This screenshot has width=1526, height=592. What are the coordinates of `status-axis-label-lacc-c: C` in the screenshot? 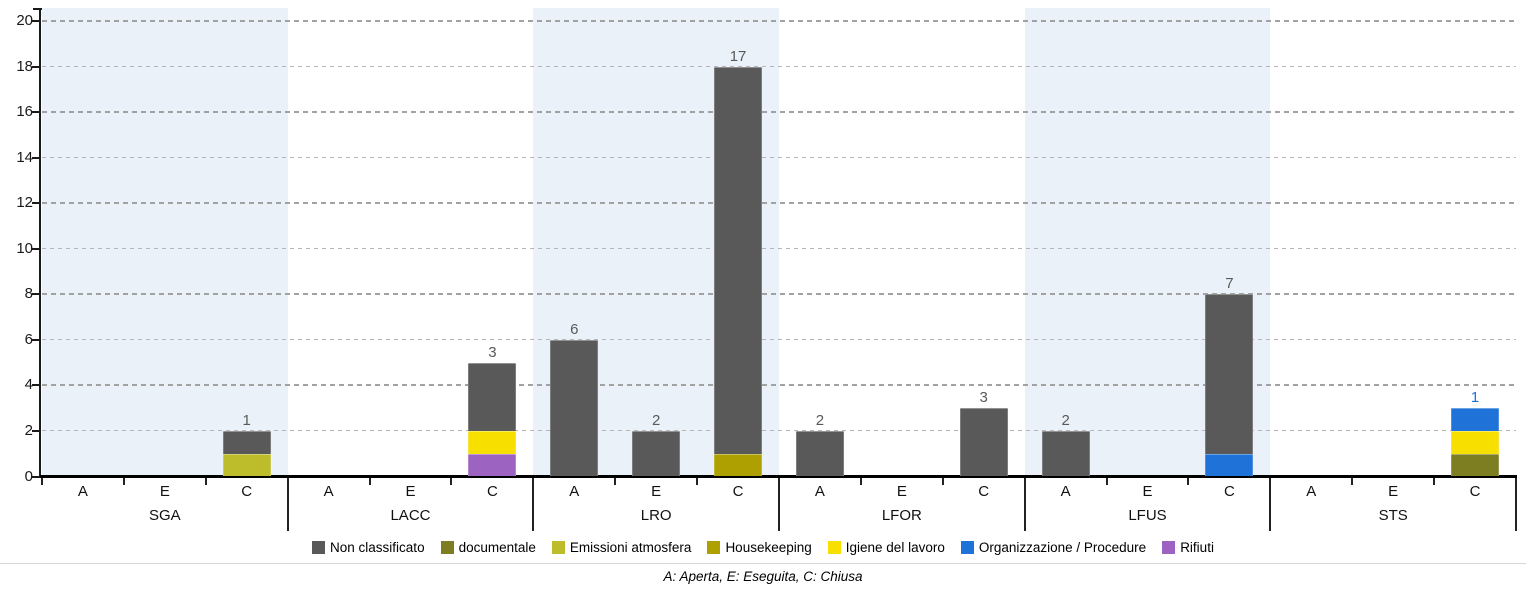 It's located at (492, 491).